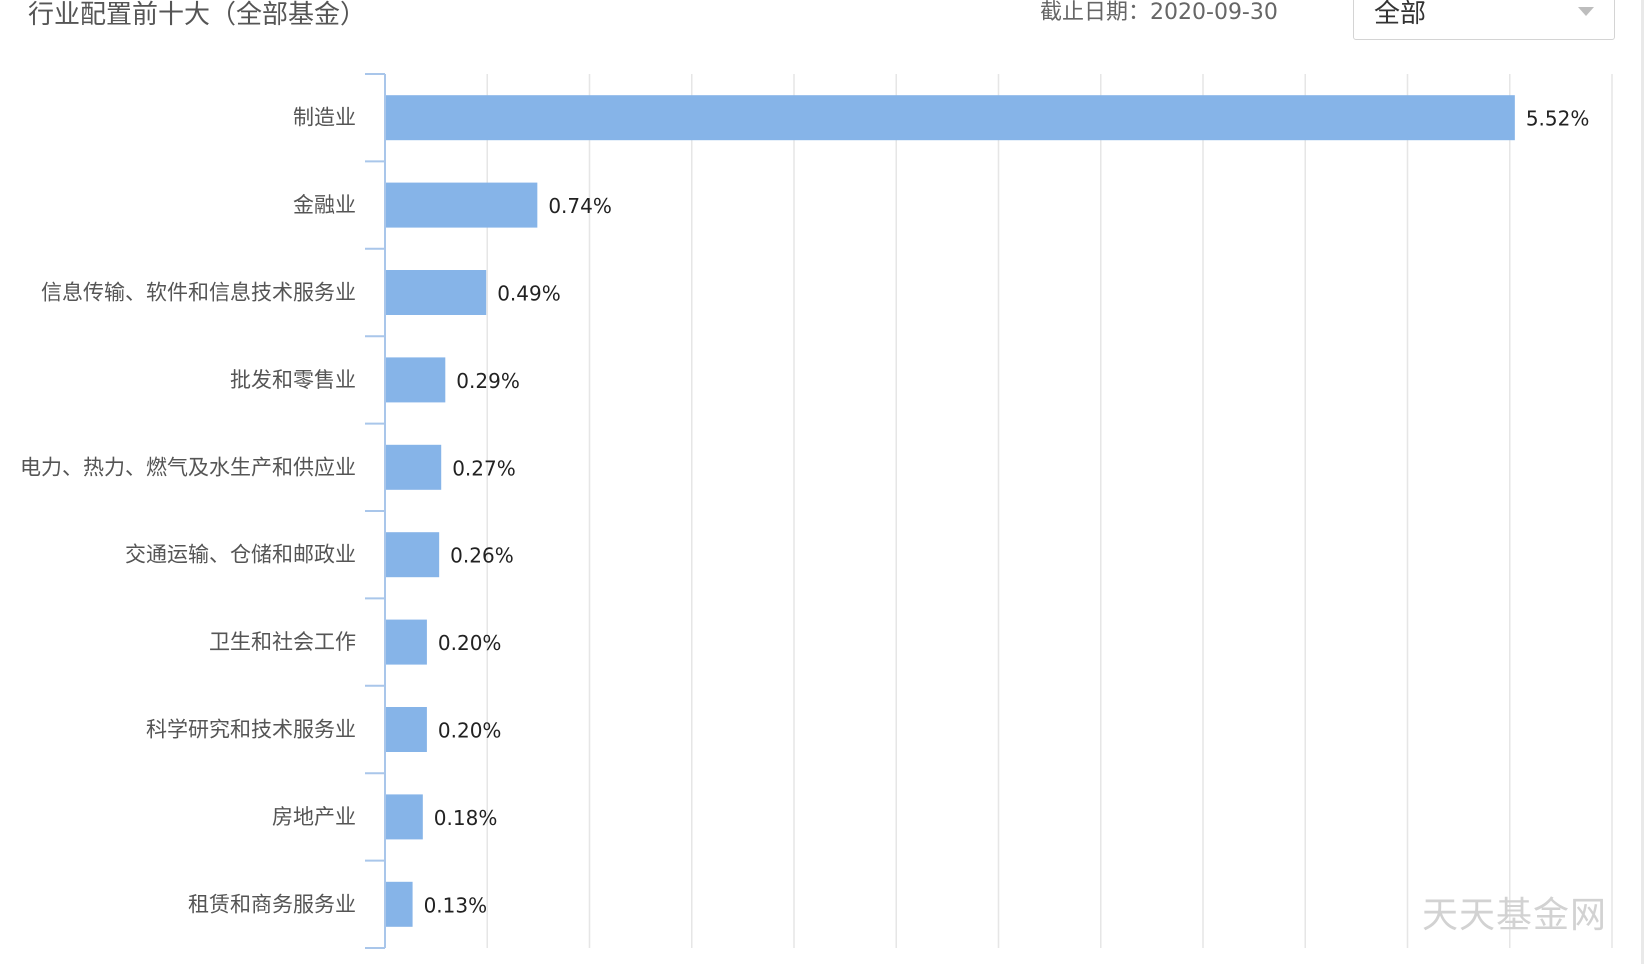 This screenshot has width=1644, height=964. Describe the element at coordinates (324, 118) in the screenshot. I see `category-label: 制造业` at that location.